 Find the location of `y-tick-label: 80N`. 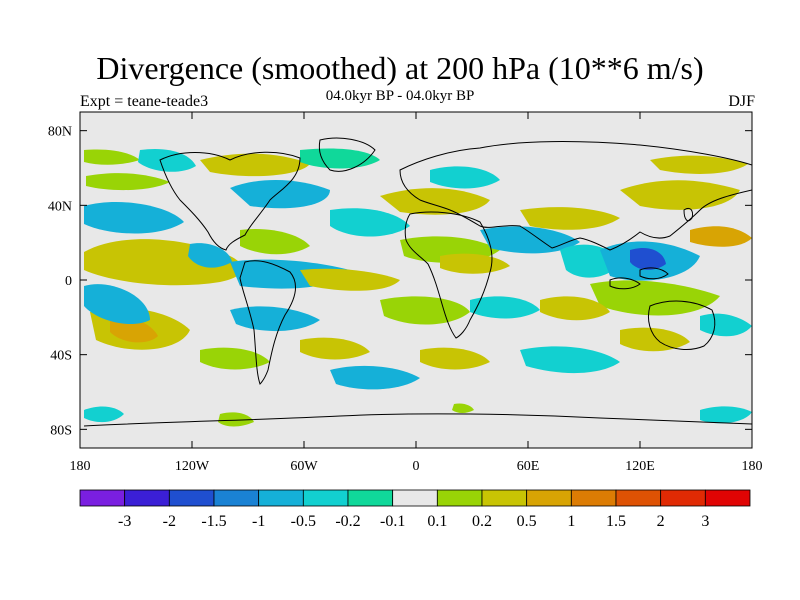

y-tick-label: 80N is located at coordinates (60, 132).